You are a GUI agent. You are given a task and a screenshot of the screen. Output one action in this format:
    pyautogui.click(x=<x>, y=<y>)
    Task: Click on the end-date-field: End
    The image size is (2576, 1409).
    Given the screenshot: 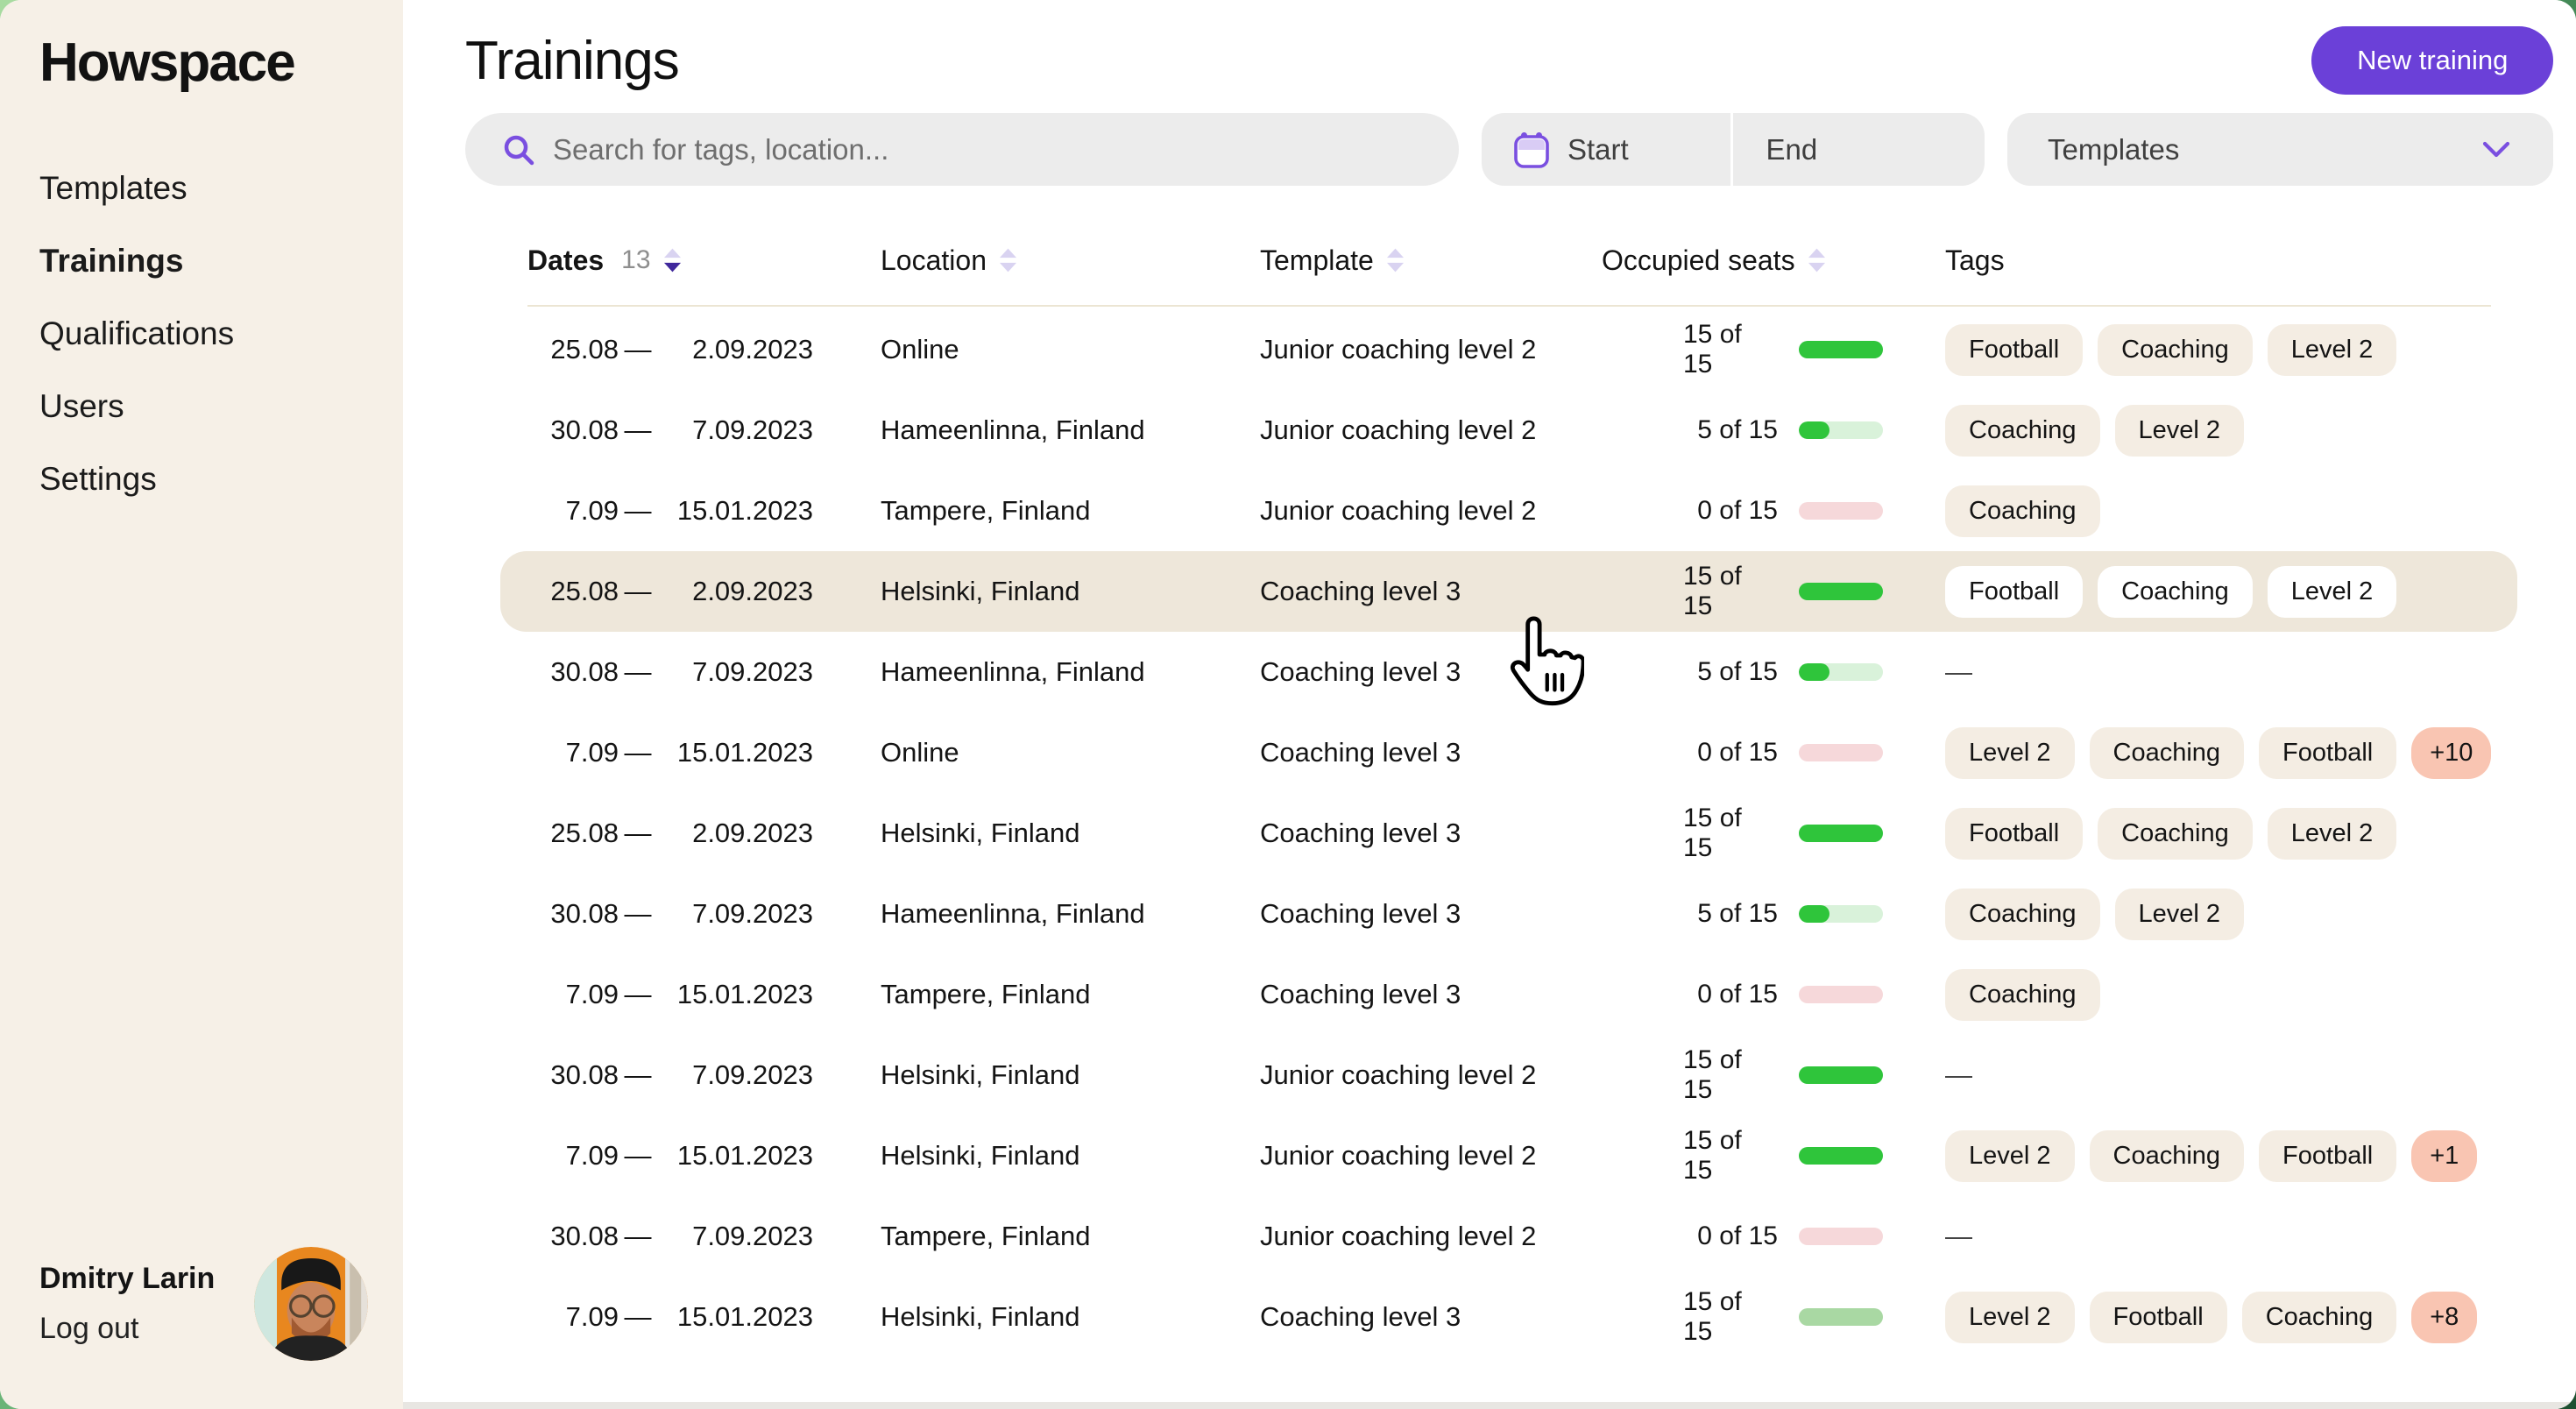 What is the action you would take?
    pyautogui.click(x=1857, y=150)
    